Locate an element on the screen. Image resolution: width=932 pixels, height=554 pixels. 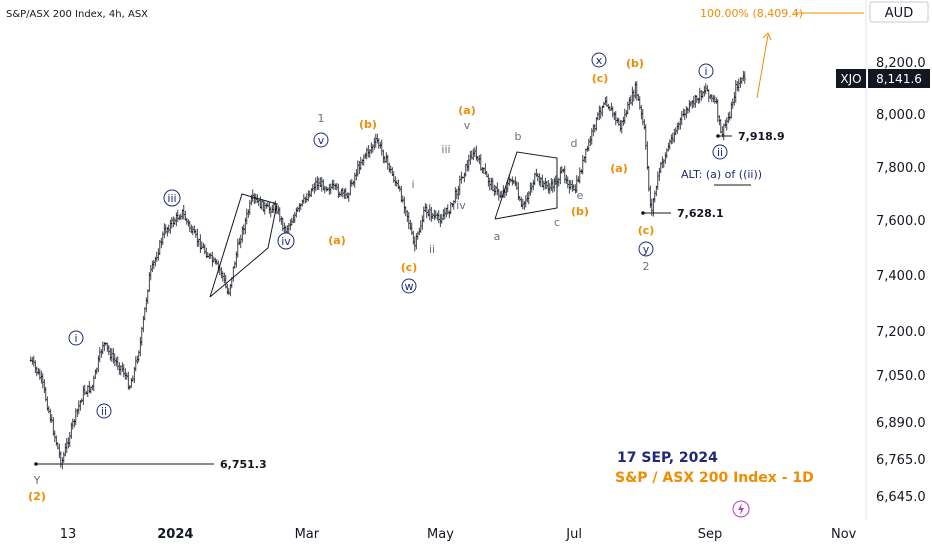
last-price: 8,141.6 is located at coordinates (899, 79).